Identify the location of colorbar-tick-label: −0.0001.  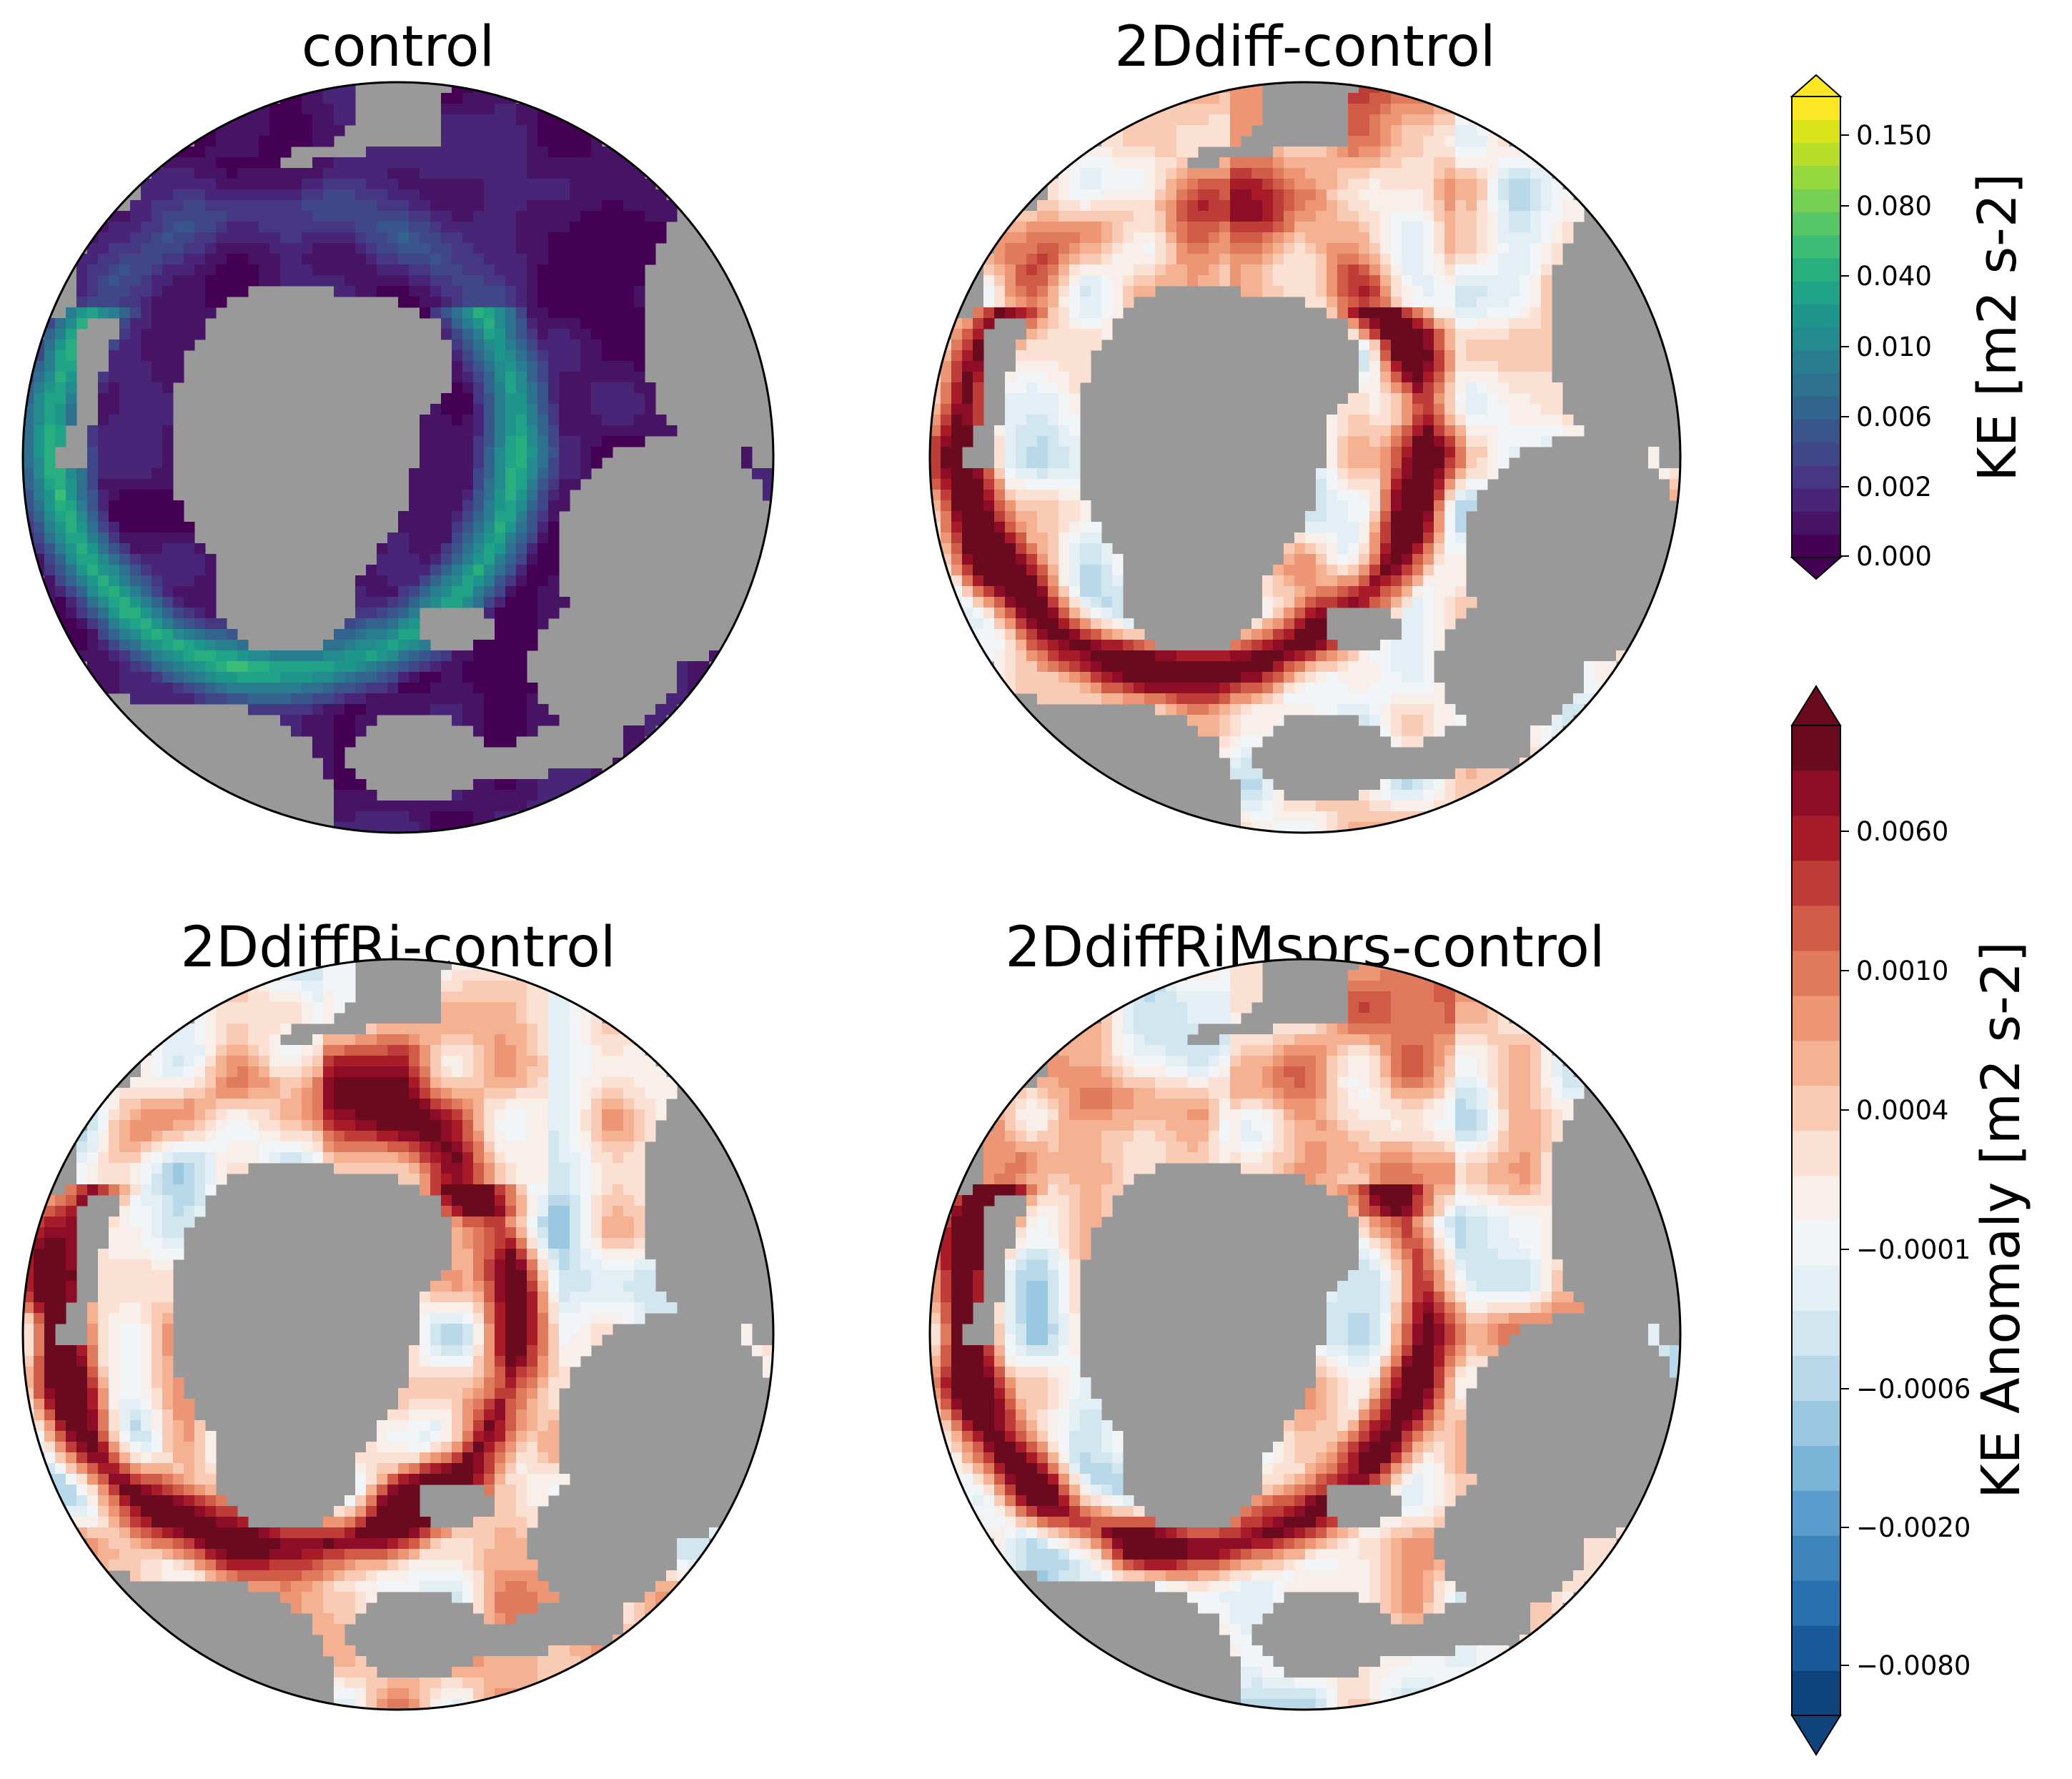
(1913, 1249).